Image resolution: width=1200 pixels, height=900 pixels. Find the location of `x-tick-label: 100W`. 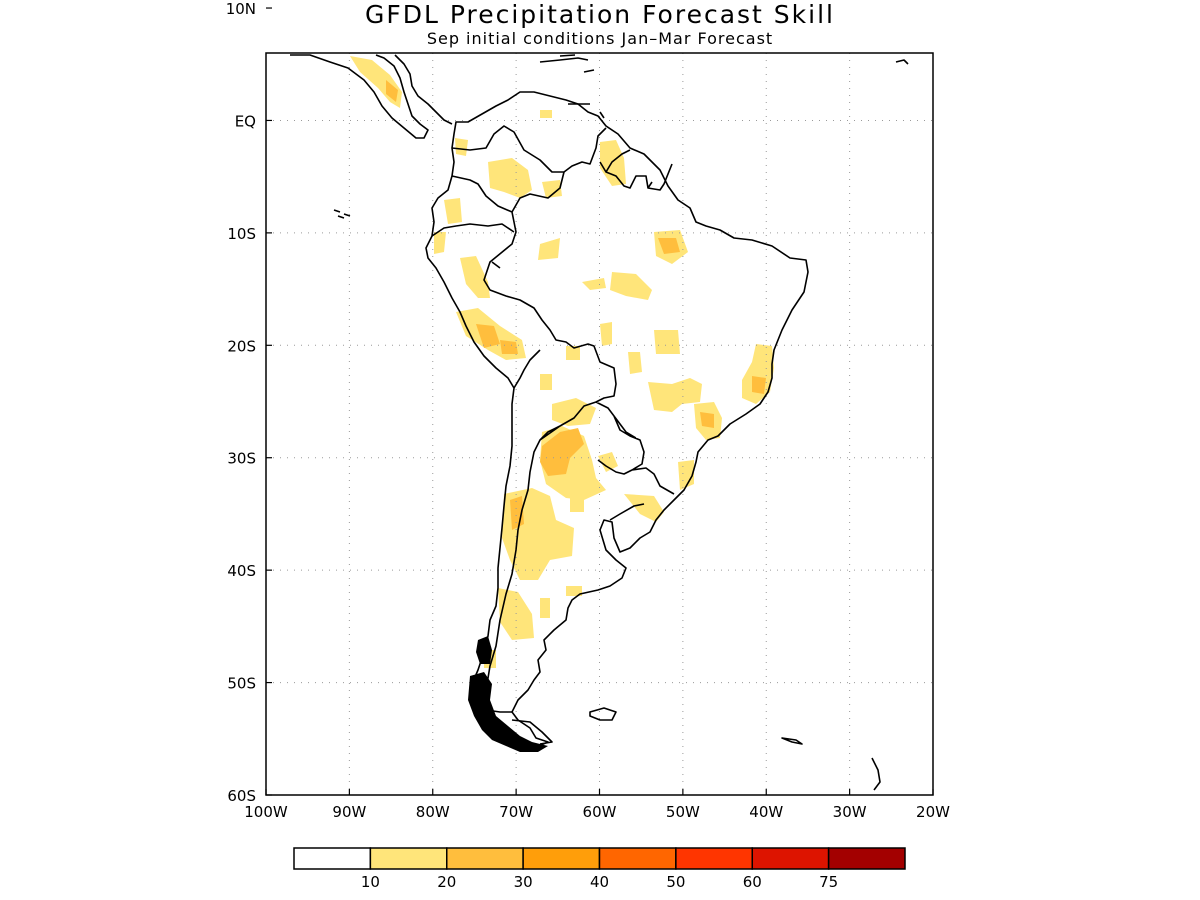

x-tick-label: 100W is located at coordinates (266, 812).